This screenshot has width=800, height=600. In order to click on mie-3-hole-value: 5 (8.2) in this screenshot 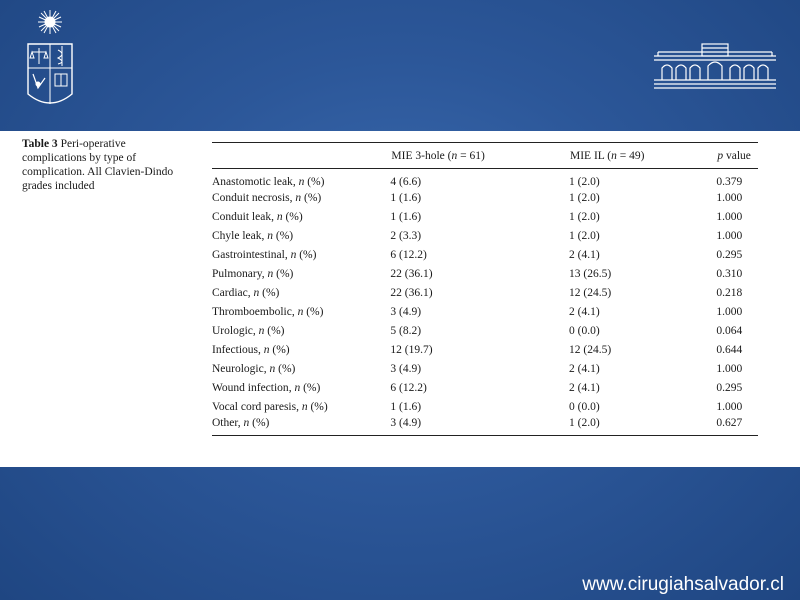, I will do `click(406, 330)`.